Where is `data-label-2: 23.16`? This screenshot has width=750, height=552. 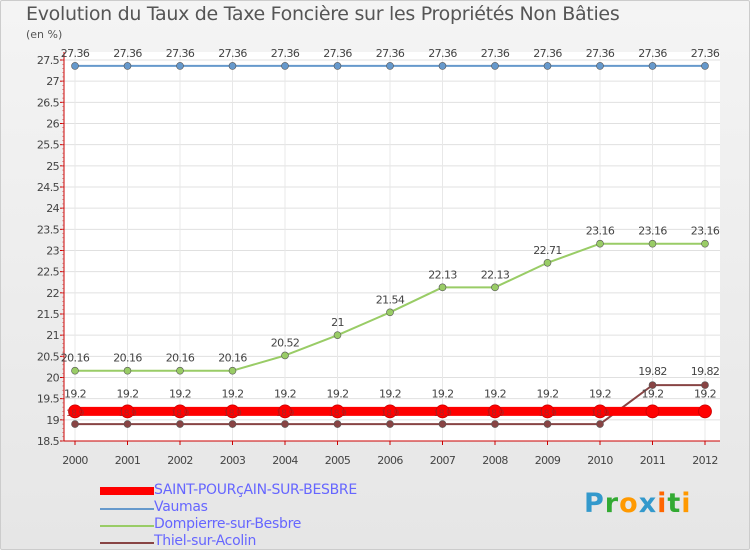
data-label-2: 23.16 is located at coordinates (705, 231).